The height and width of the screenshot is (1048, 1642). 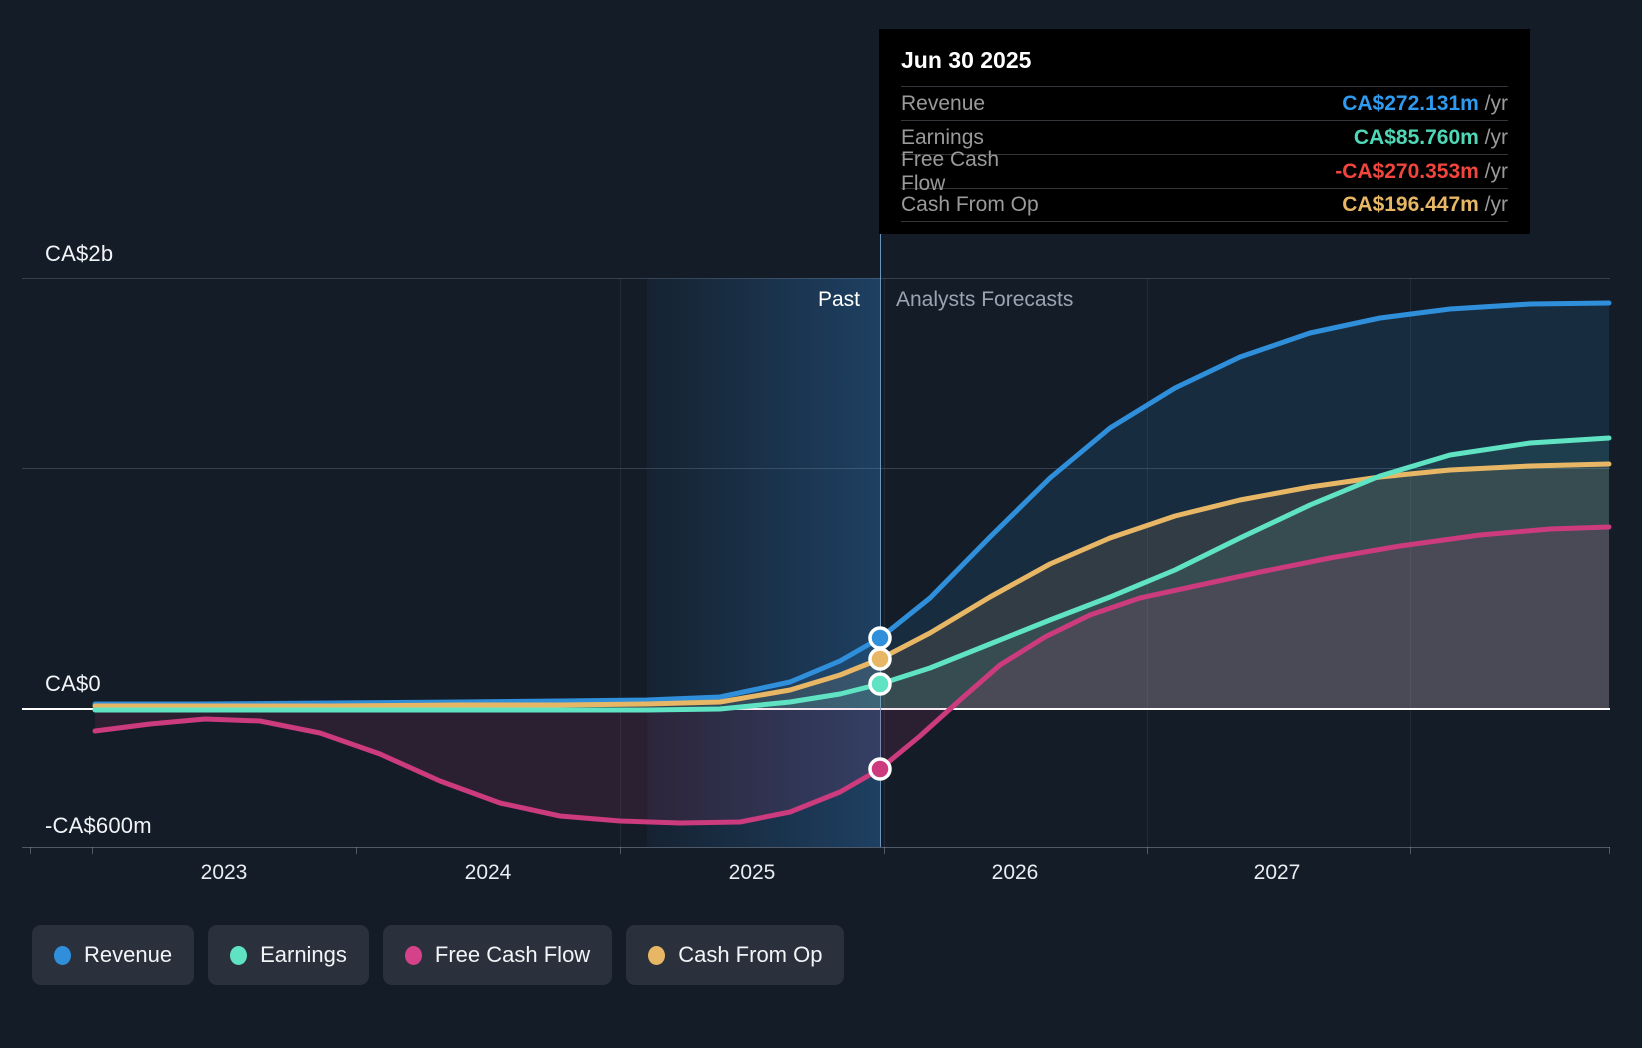 I want to click on tooltip-metric-label: Cash From Op, so click(x=970, y=204).